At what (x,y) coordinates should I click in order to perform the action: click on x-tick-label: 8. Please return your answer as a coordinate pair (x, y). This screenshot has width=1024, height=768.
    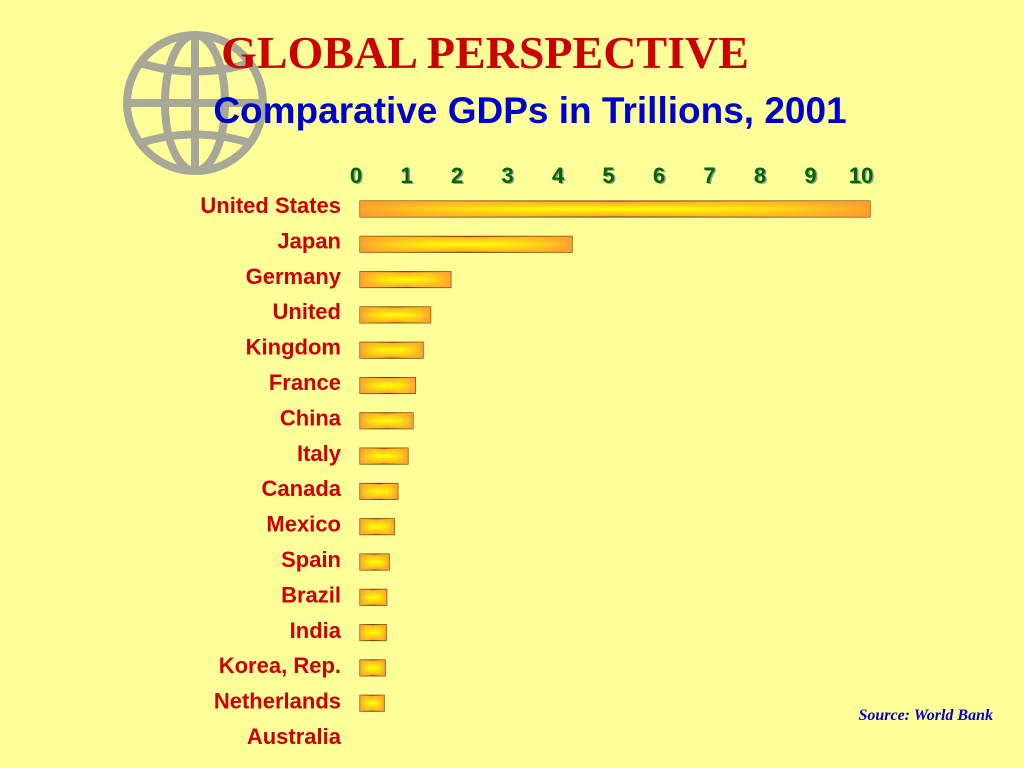
    Looking at the image, I should click on (760, 175).